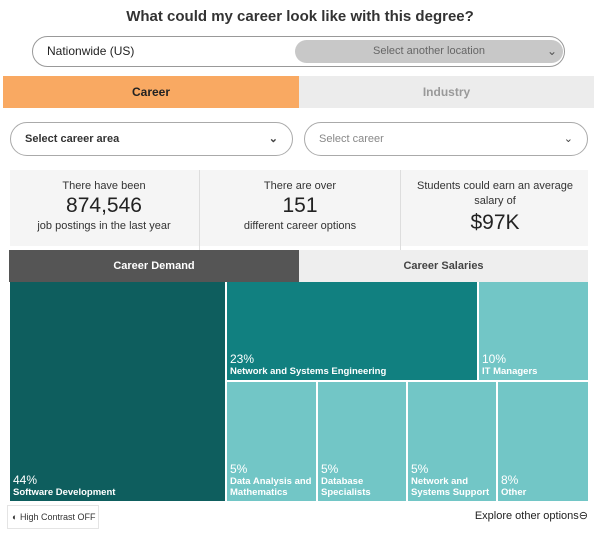  Describe the element at coordinates (57, 517) in the screenshot. I see `contrast-label: High Contrast OFF` at that location.